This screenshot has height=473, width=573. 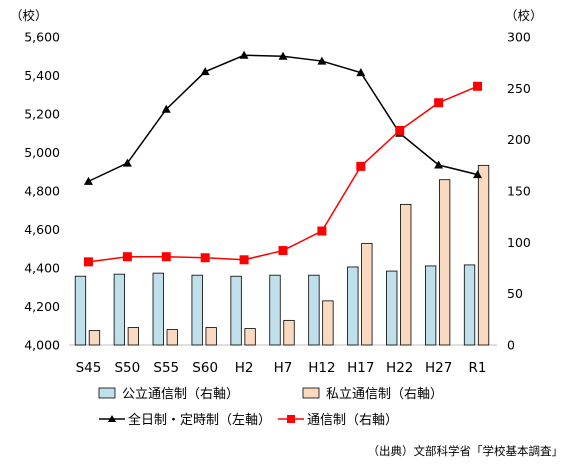 I want to click on category-label: H2, so click(x=244, y=368).